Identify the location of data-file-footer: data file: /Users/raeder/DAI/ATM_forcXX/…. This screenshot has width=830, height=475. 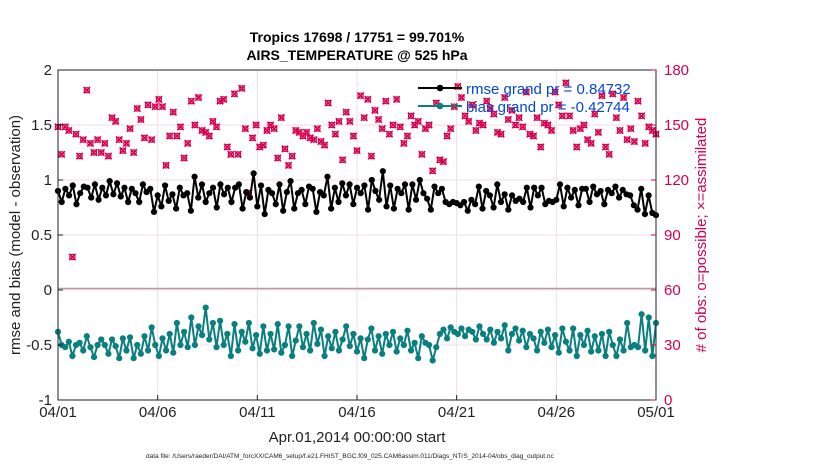
(350, 456).